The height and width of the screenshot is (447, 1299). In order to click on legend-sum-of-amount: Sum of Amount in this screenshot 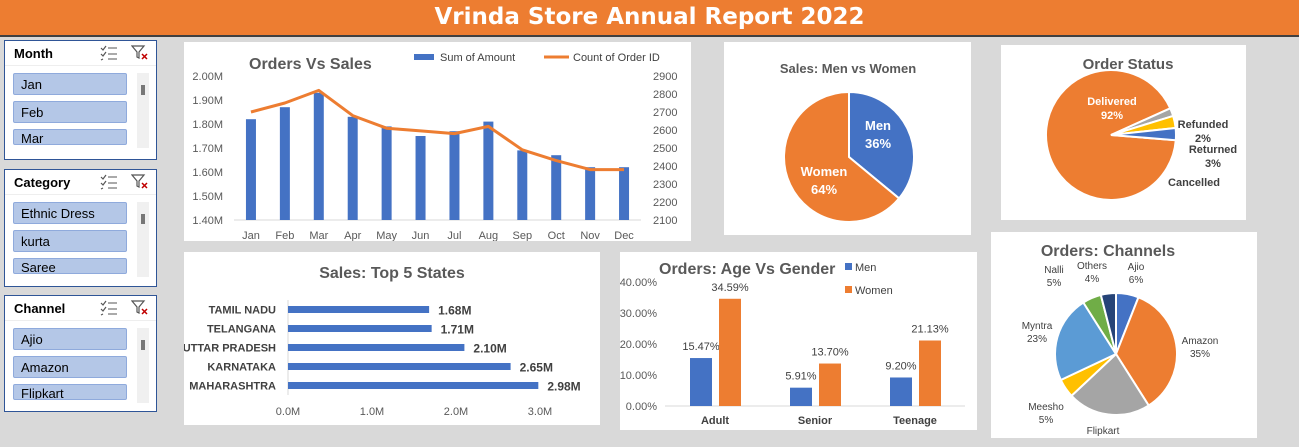, I will do `click(477, 58)`.